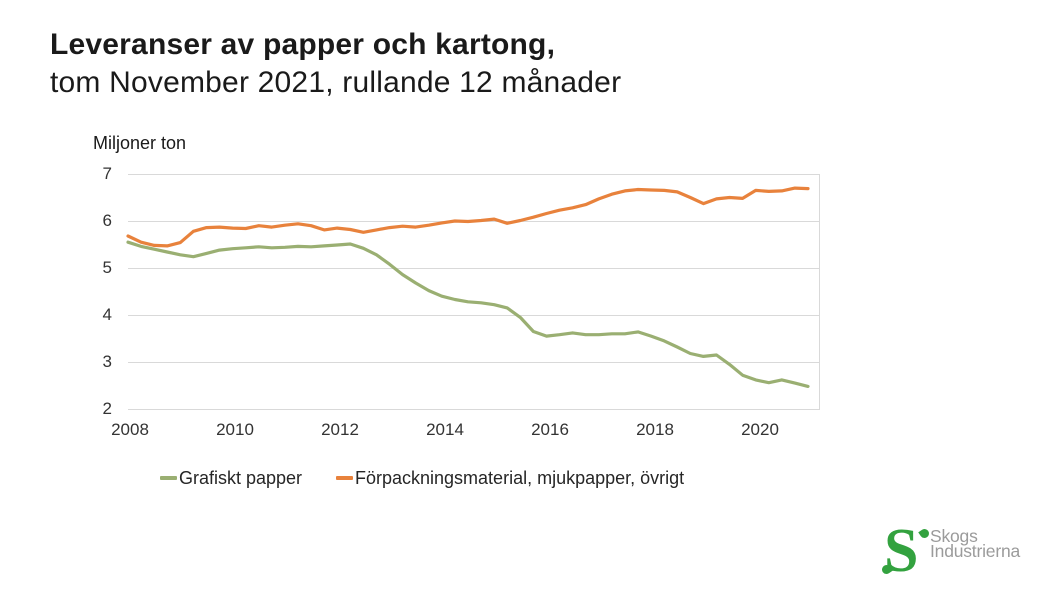 This screenshot has height=596, width=1064. Describe the element at coordinates (468, 217) in the screenshot. I see `series-line-forpackningsmaterial` at that location.